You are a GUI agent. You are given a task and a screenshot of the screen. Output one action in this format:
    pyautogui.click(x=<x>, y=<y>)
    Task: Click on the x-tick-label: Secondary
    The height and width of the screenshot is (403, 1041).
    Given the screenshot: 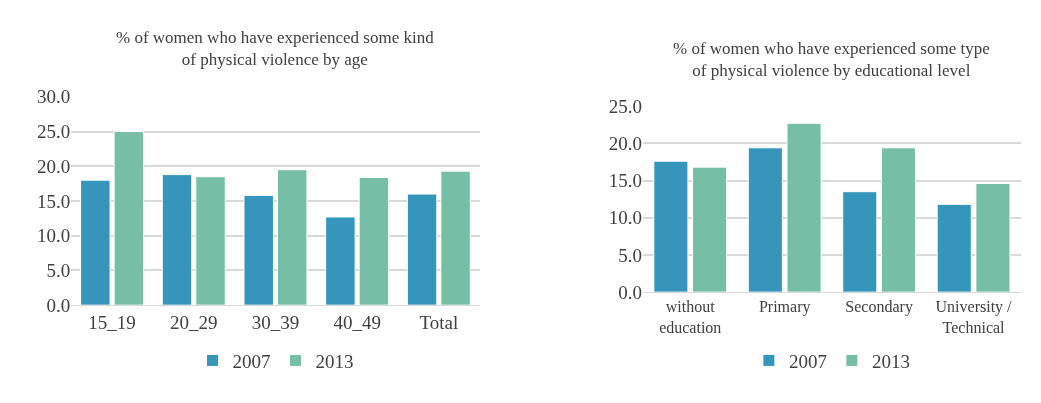 What is the action you would take?
    pyautogui.click(x=879, y=307)
    